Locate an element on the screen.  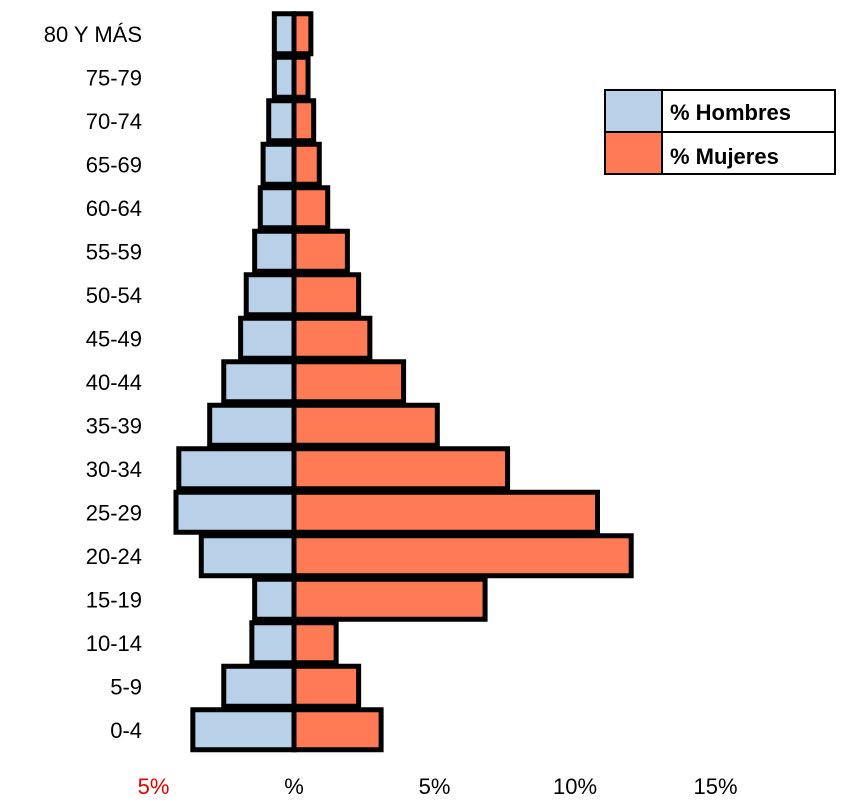
category-label: 40-44 is located at coordinates (114, 382).